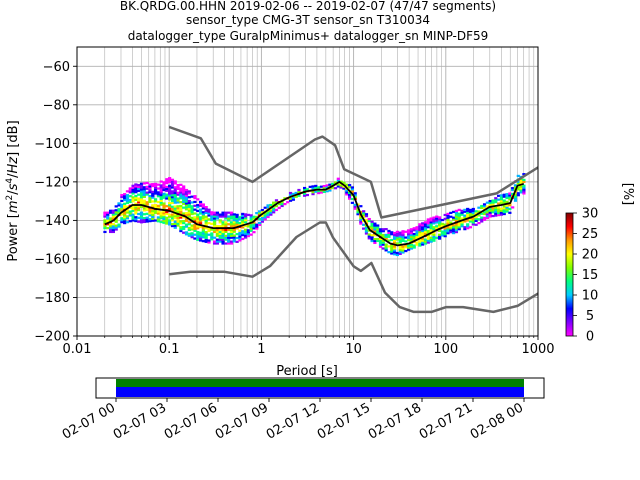  I want to click on y-tick-label: −140, so click(52, 221).